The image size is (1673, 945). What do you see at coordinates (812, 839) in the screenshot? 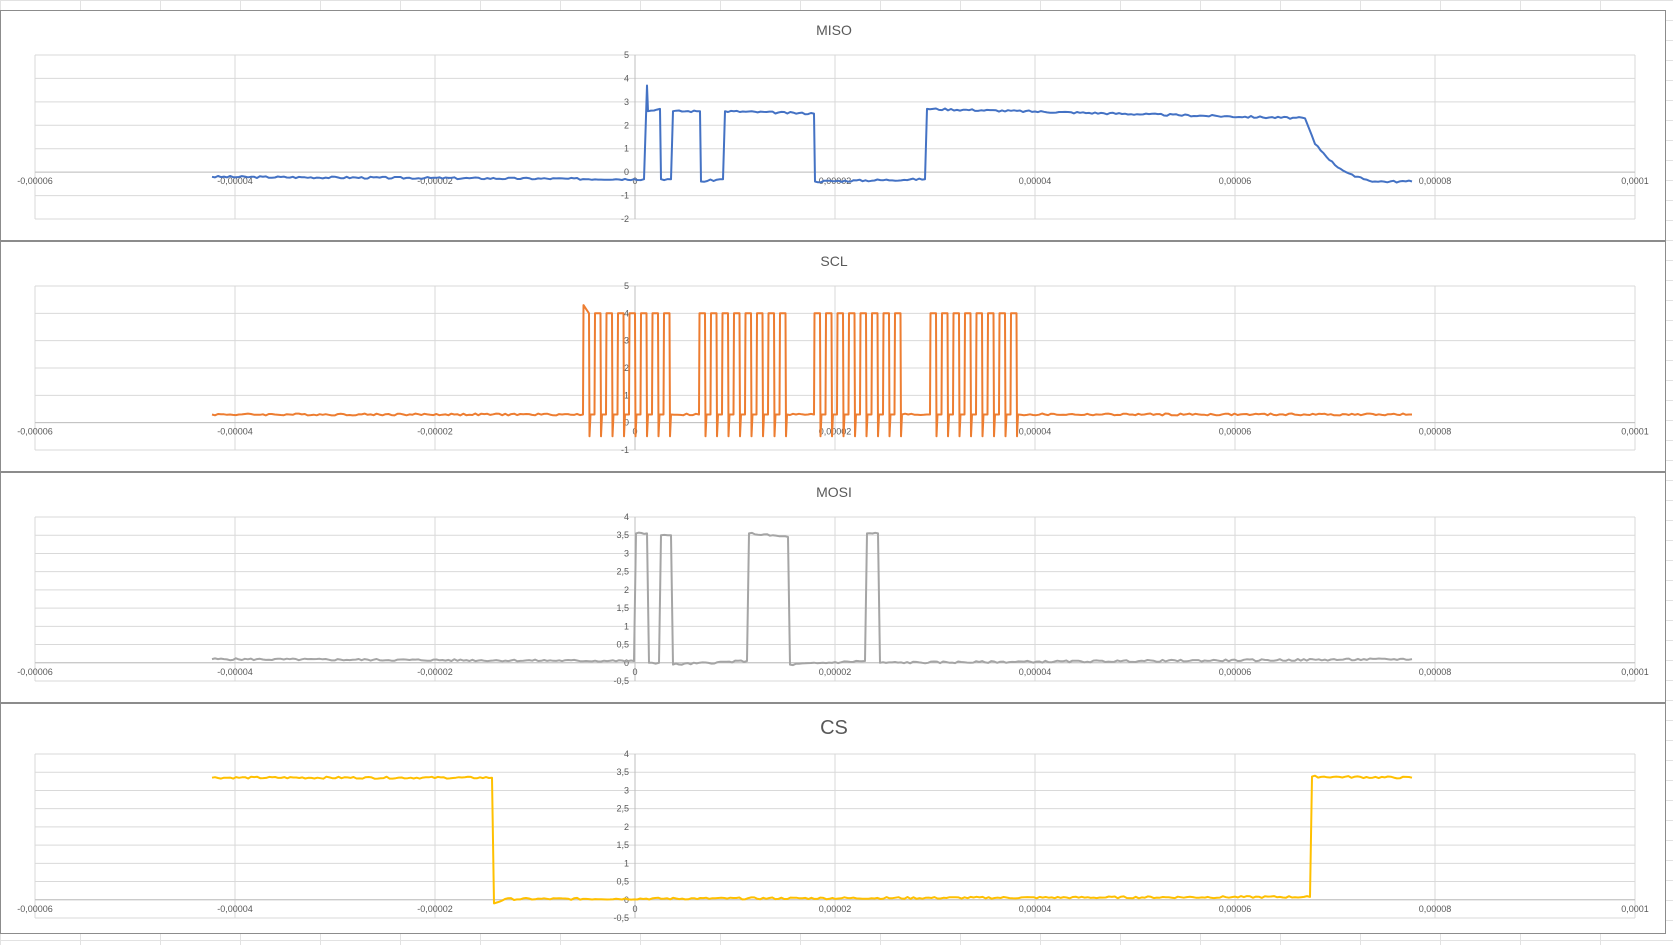
I see `cs-series-line` at bounding box center [812, 839].